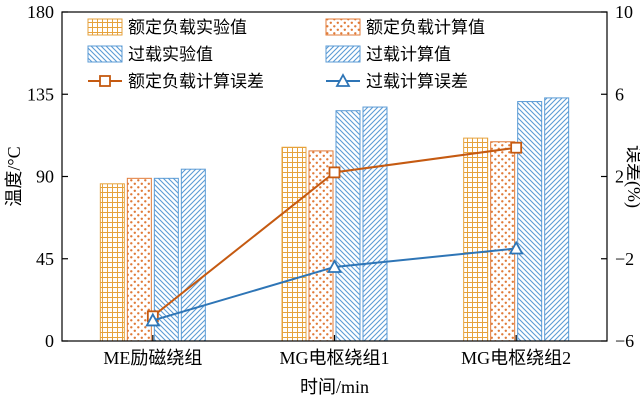 The height and width of the screenshot is (420, 640). I want to click on x-axis-title: 时间/min, so click(334, 387).